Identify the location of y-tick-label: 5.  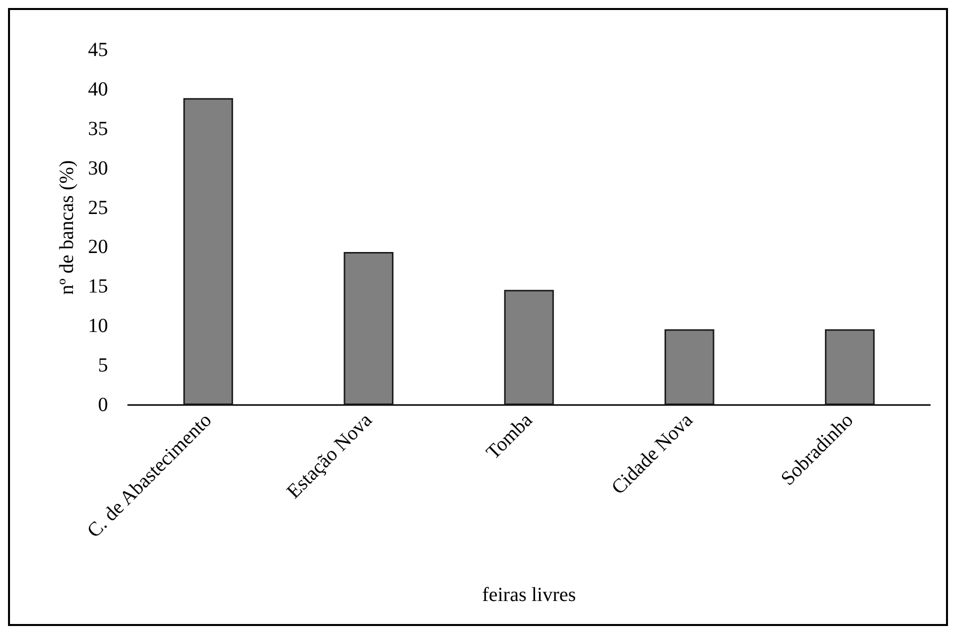
(103, 365).